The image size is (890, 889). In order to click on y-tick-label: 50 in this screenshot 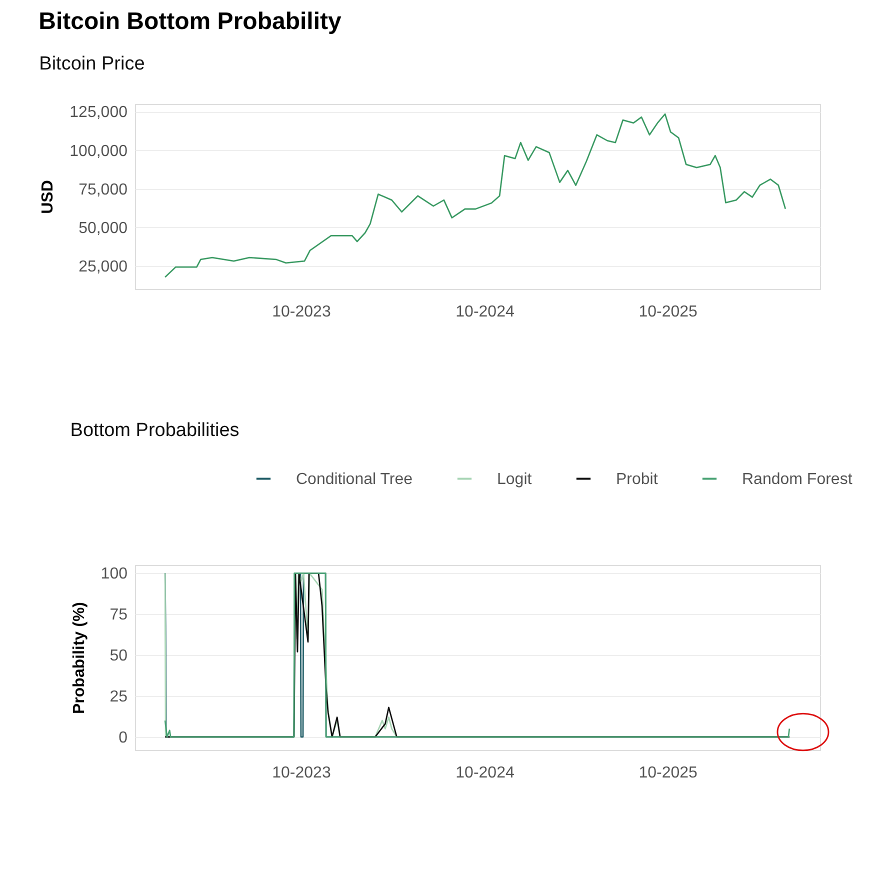, I will do `click(119, 656)`.